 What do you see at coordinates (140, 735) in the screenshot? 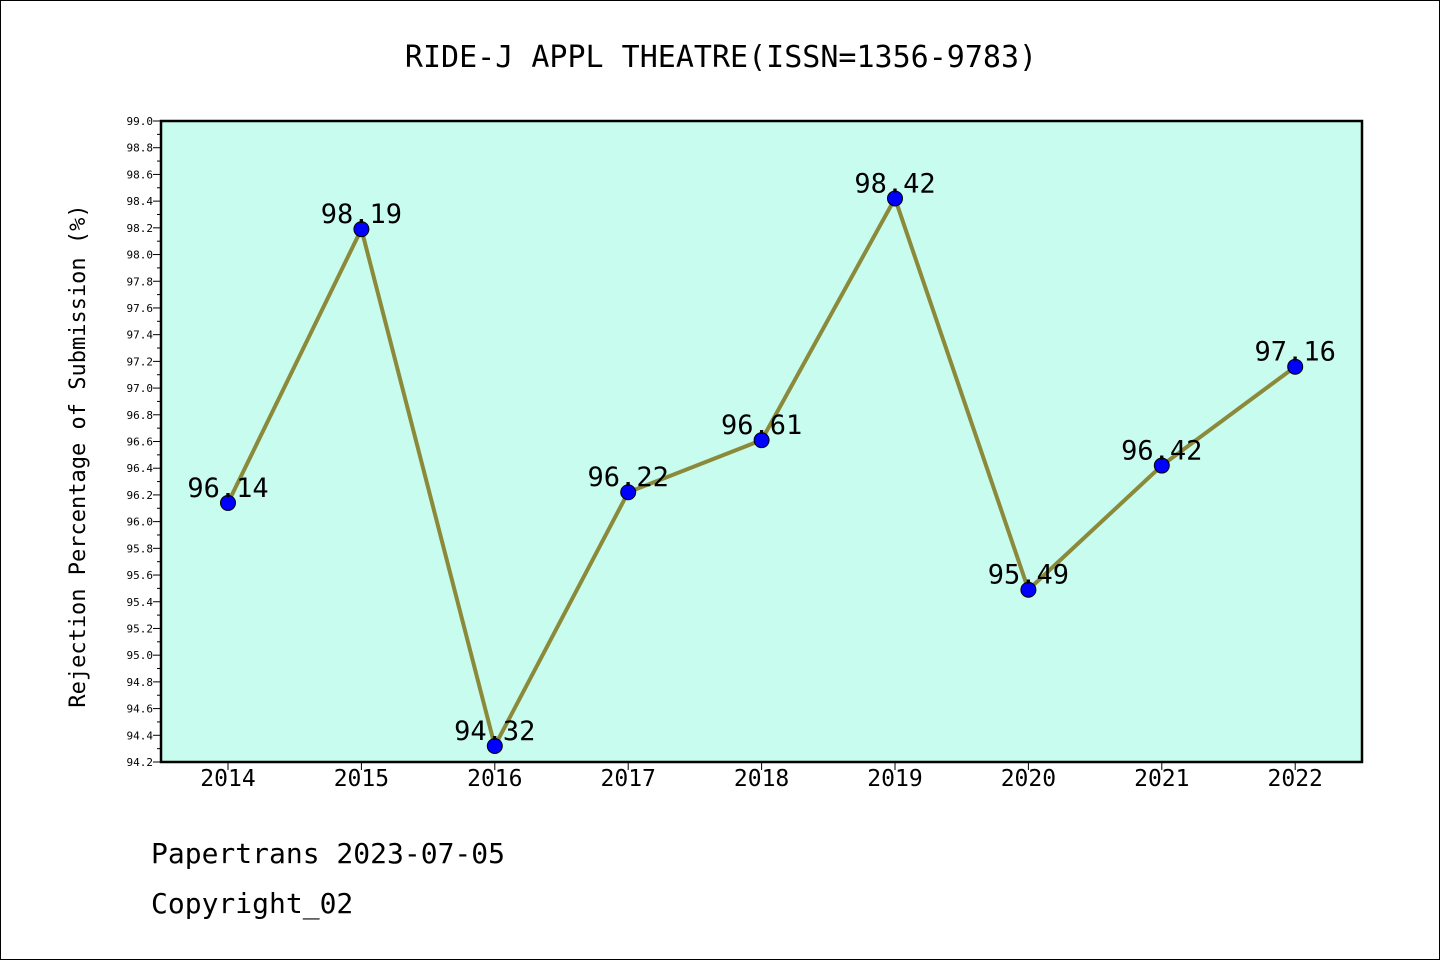
I see `y-tick-label: 94.4` at bounding box center [140, 735].